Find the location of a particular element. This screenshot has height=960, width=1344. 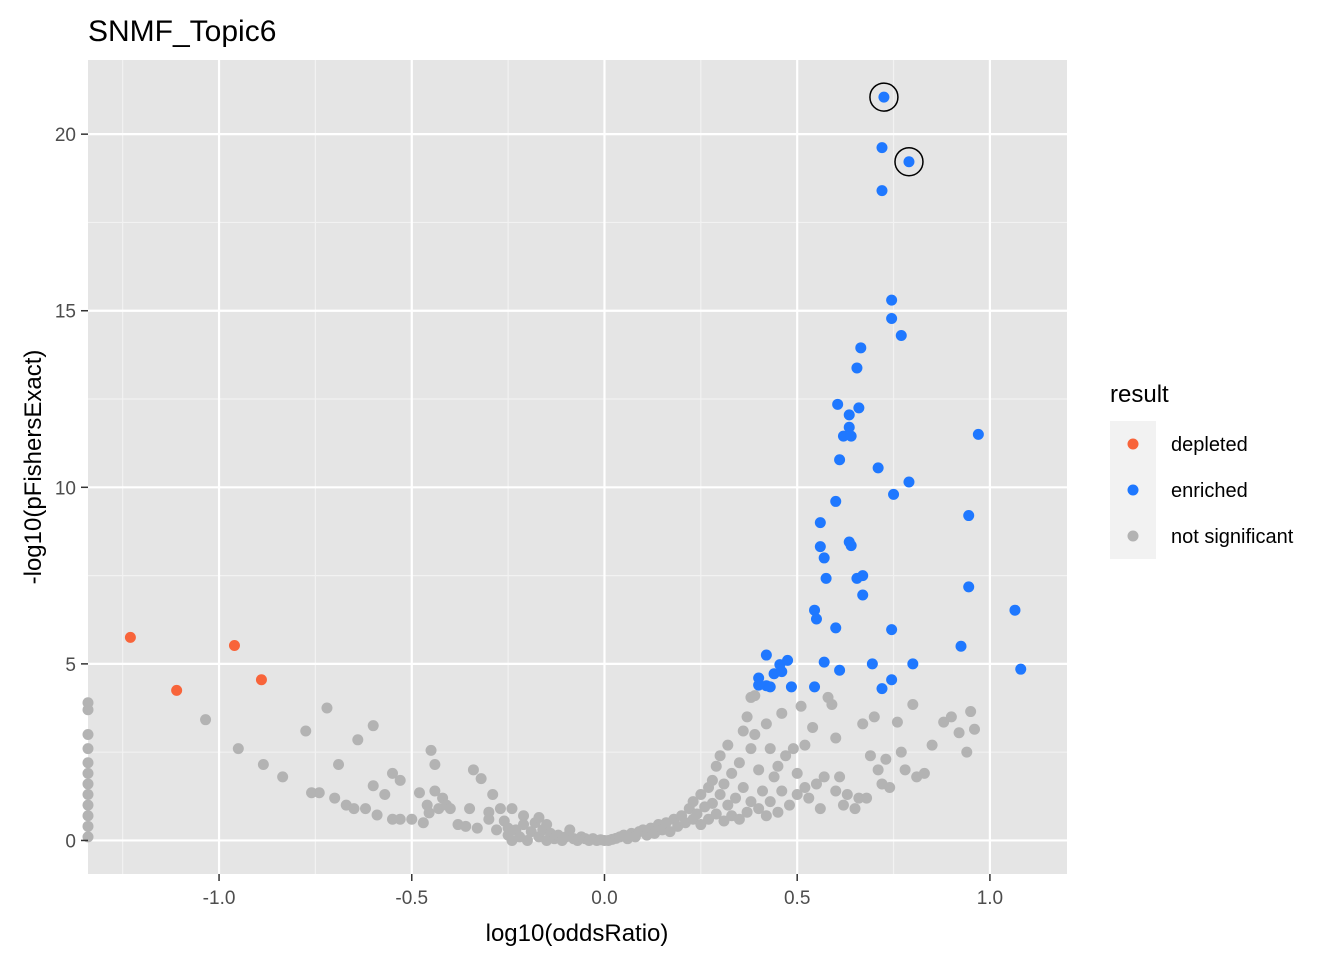

legend-swatch-not-significant is located at coordinates (1133, 536).